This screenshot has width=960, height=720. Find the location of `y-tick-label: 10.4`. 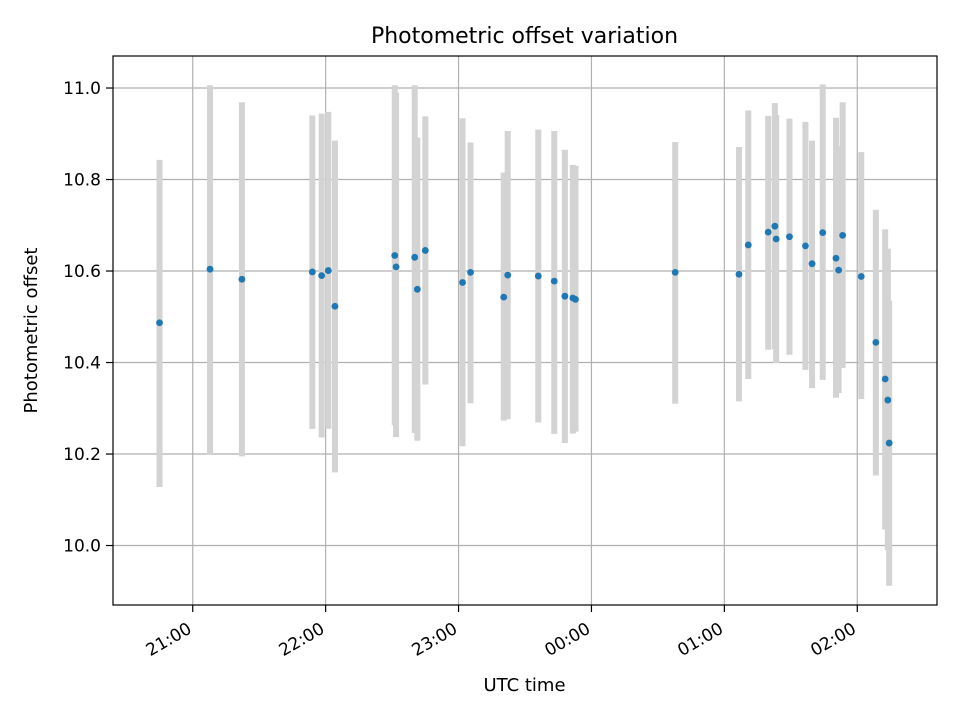

y-tick-label: 10.4 is located at coordinates (82, 364).